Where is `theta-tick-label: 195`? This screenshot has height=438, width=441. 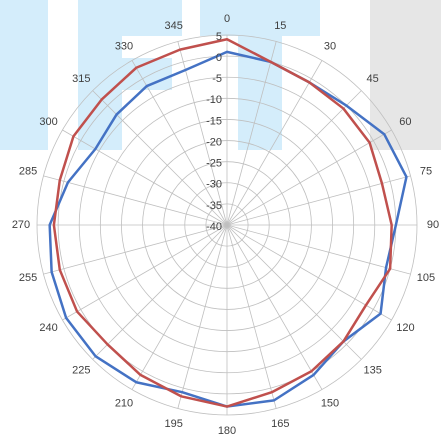 theta-tick-label: 195 is located at coordinates (174, 424).